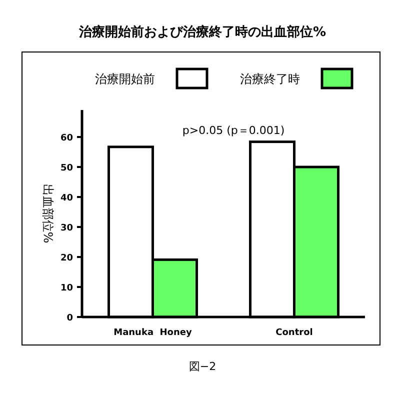  Describe the element at coordinates (48, 214) in the screenshot. I see `y-axis-title: 出血部位%` at that location.